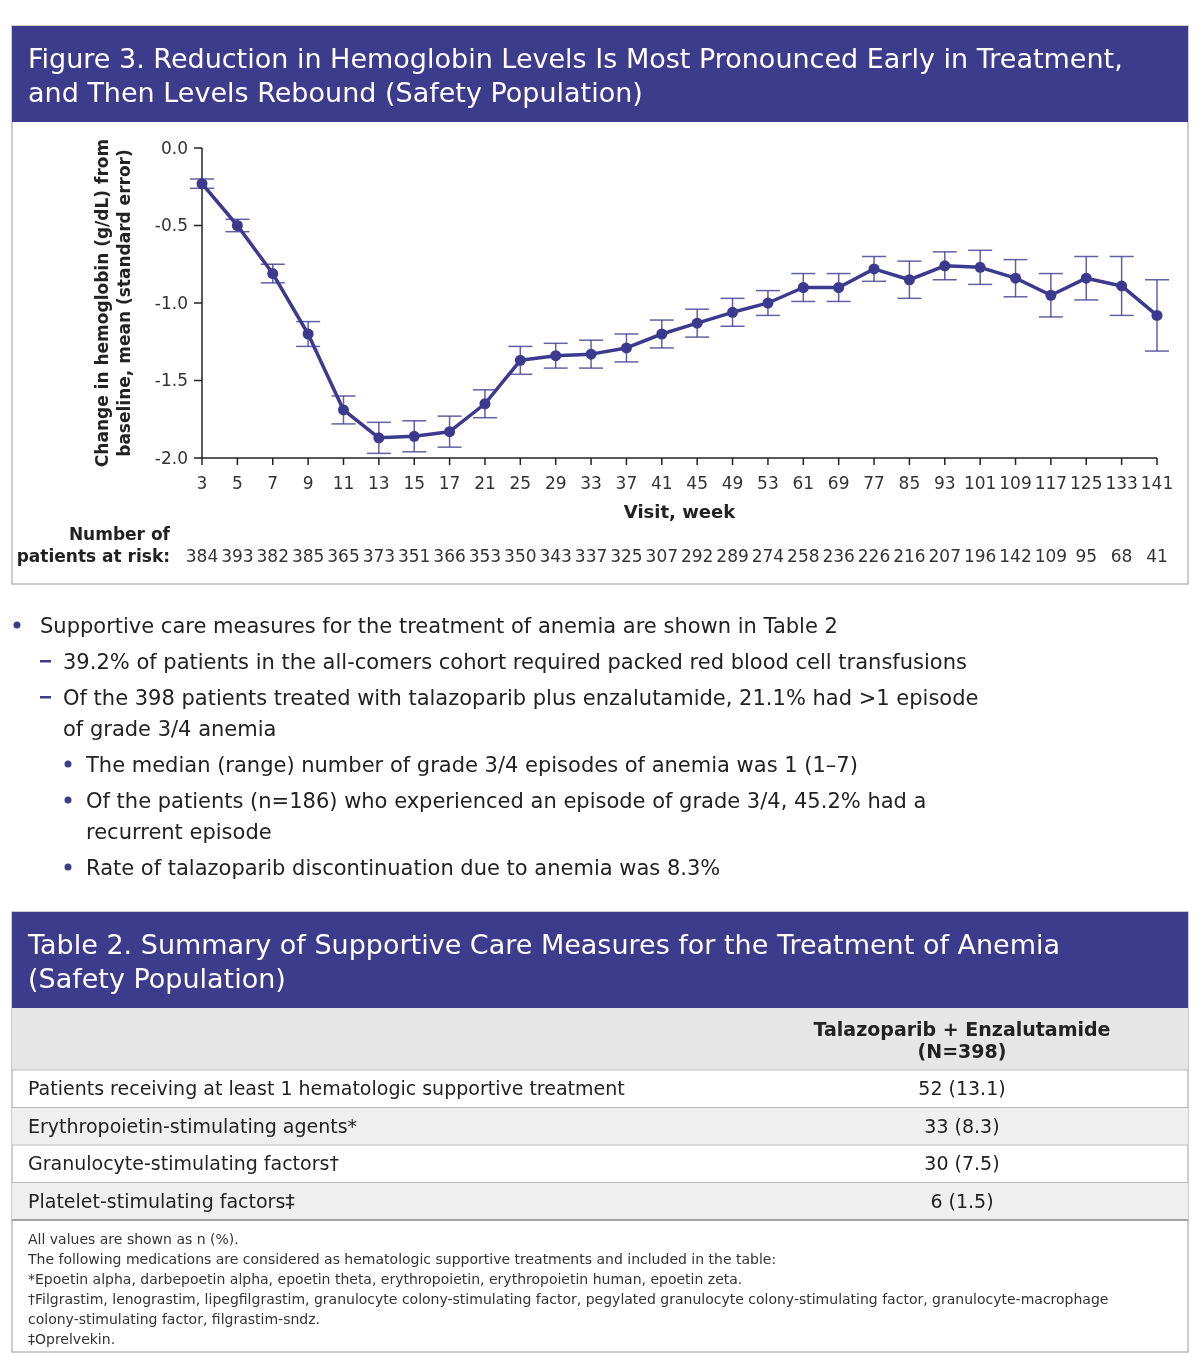  I want to click on x-tick-label: 69, so click(838, 483).